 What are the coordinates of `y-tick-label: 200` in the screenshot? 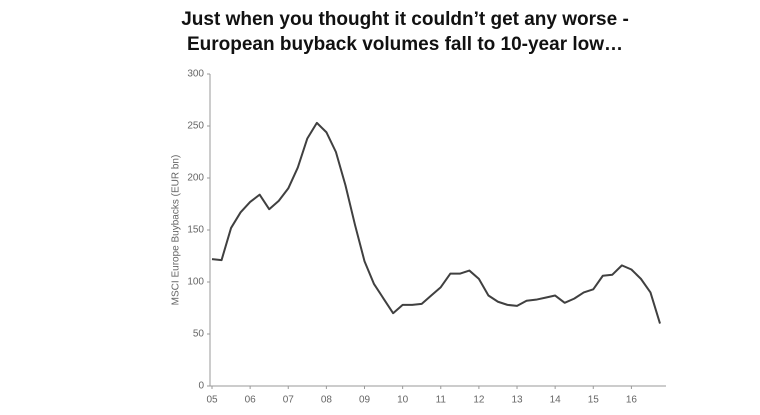 It's located at (195, 178).